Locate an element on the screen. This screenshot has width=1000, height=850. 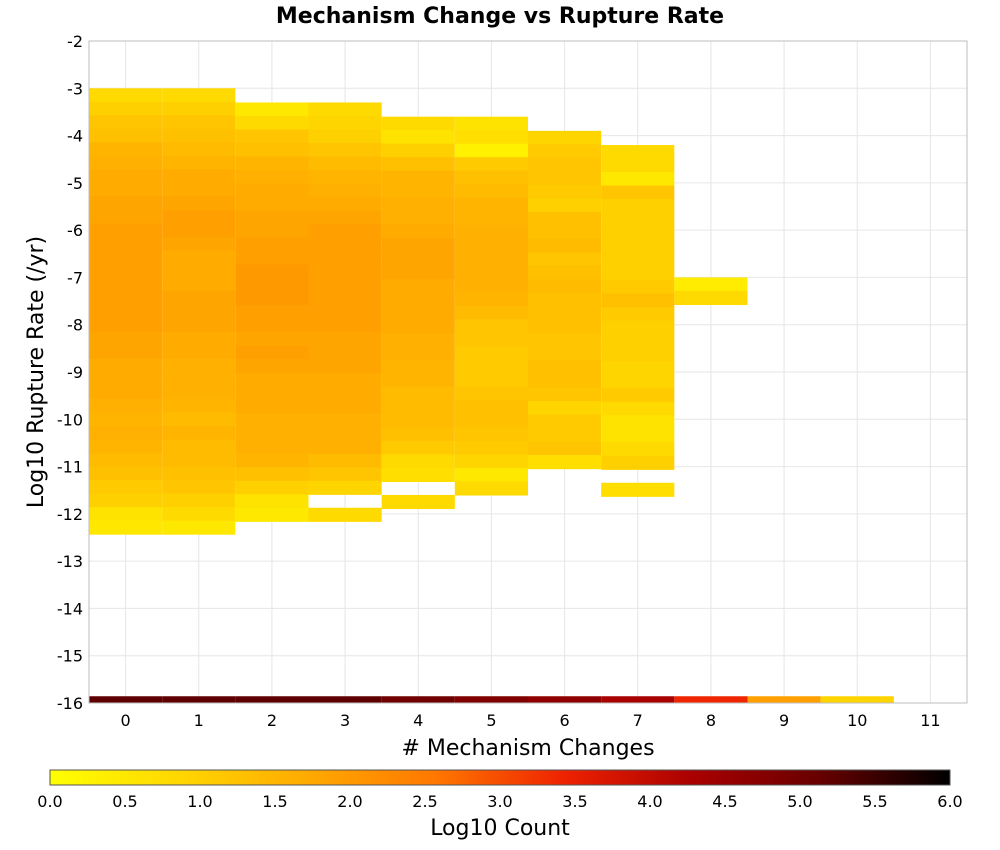
x-tick-label: 10 is located at coordinates (857, 720).